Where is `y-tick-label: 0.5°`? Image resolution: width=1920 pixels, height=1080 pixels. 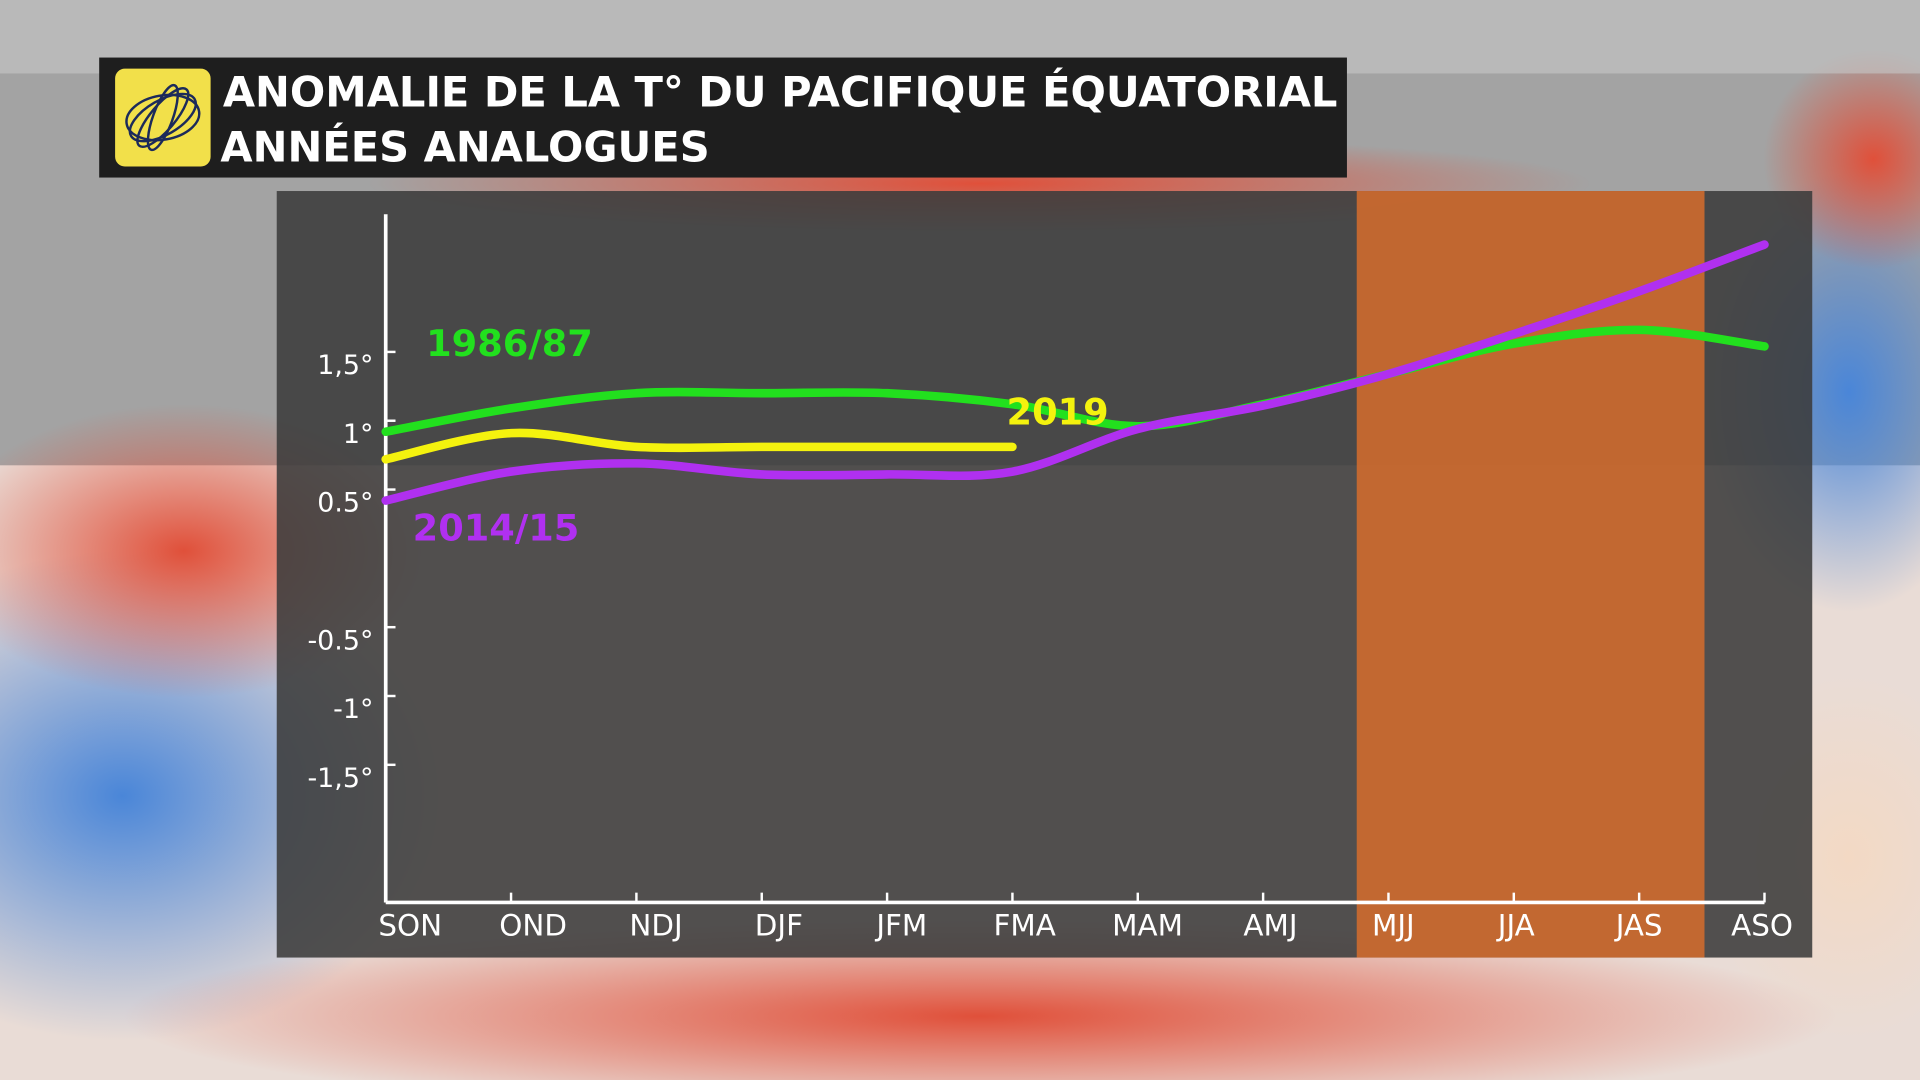
y-tick-label: 0.5° is located at coordinates (345, 503).